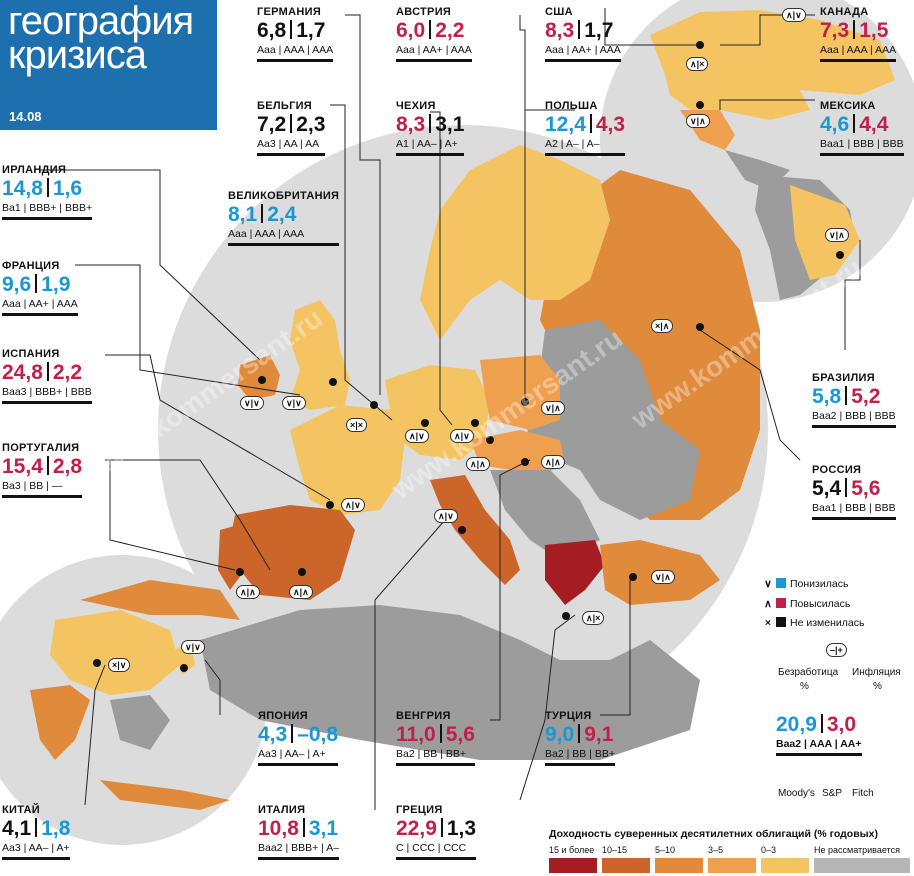 The width and height of the screenshot is (914, 876). Describe the element at coordinates (284, 196) in the screenshot. I see `country-name: ВЕЛИКОБРИТАНИЯ` at that location.